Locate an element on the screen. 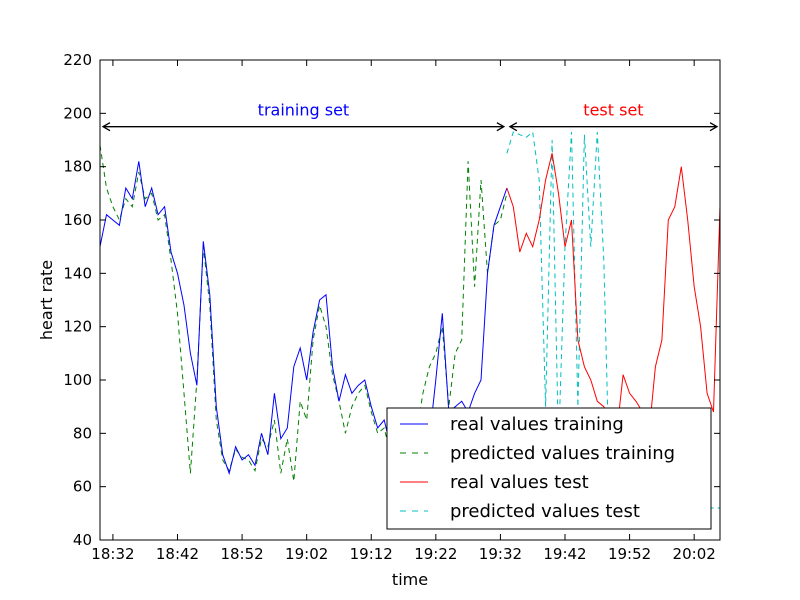 This screenshot has height=600, width=800. legend-label-predicted-test: predicted values test is located at coordinates (545, 511).